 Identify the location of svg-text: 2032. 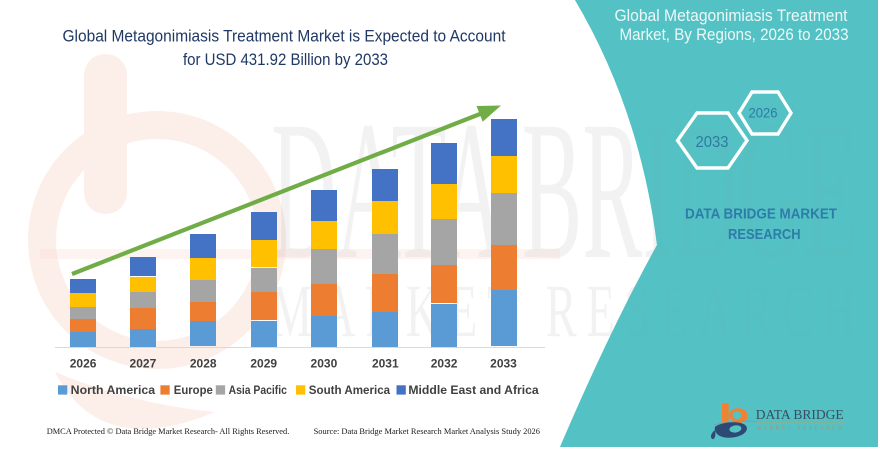
(444, 363).